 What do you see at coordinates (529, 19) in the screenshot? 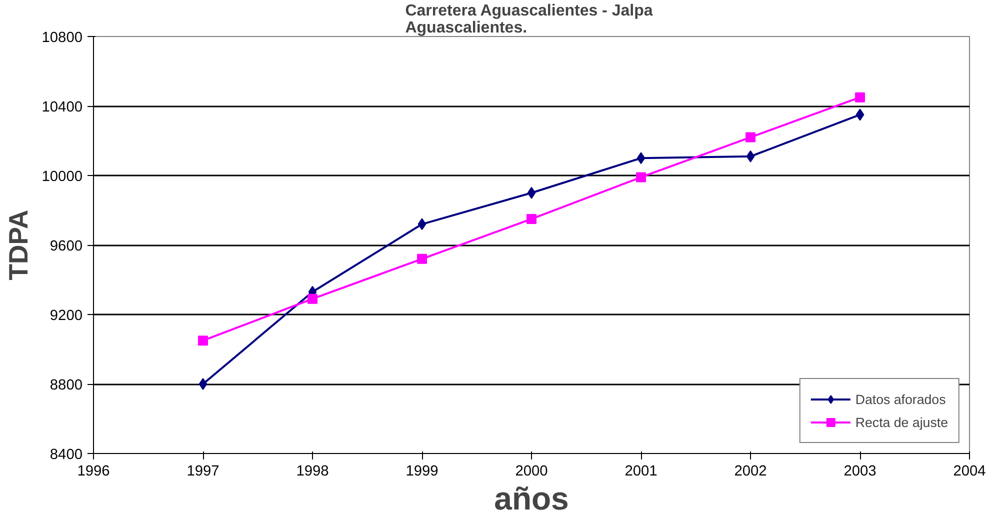
I see `chart-title: Carretera Aguascalientes - Jalpa Aguascalientes.` at bounding box center [529, 19].